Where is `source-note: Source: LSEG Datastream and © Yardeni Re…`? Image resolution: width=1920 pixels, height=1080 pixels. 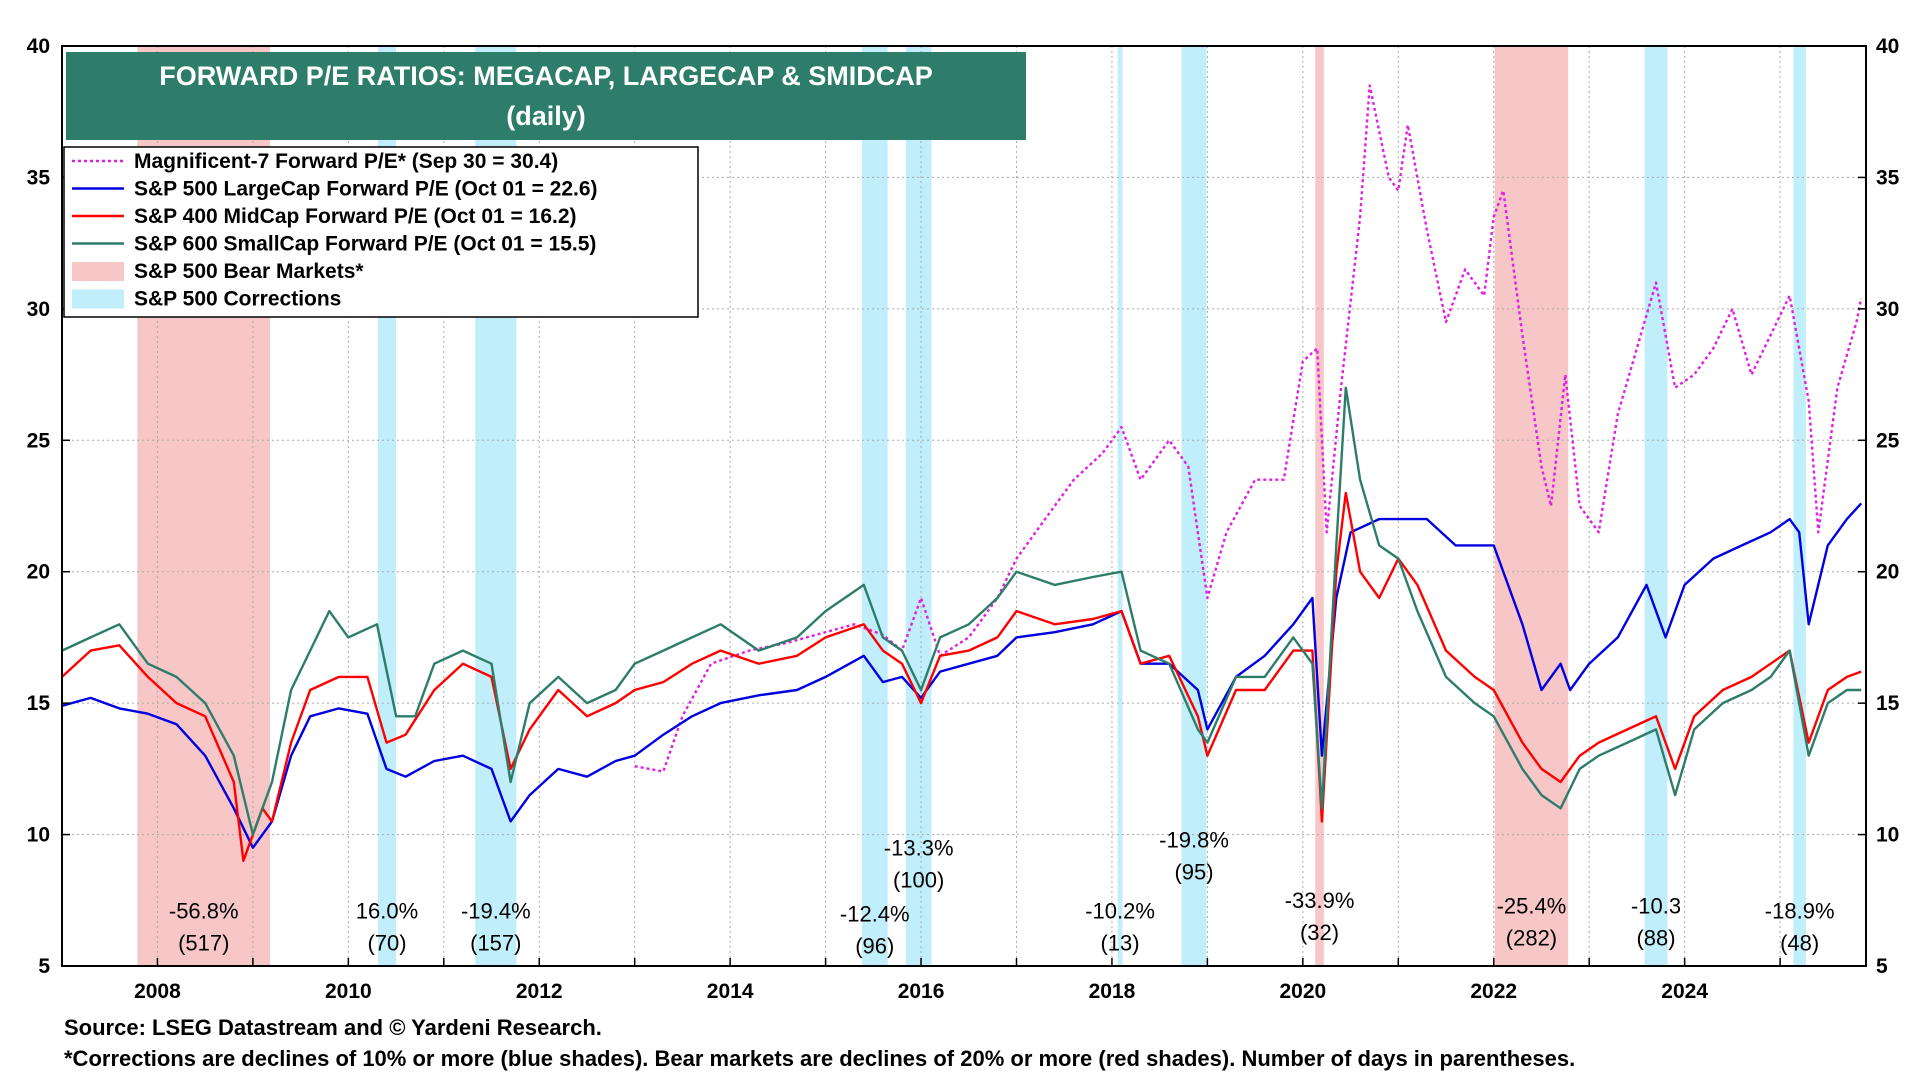
source-note: Source: LSEG Datastream and © Yardeni Re… is located at coordinates (333, 1027).